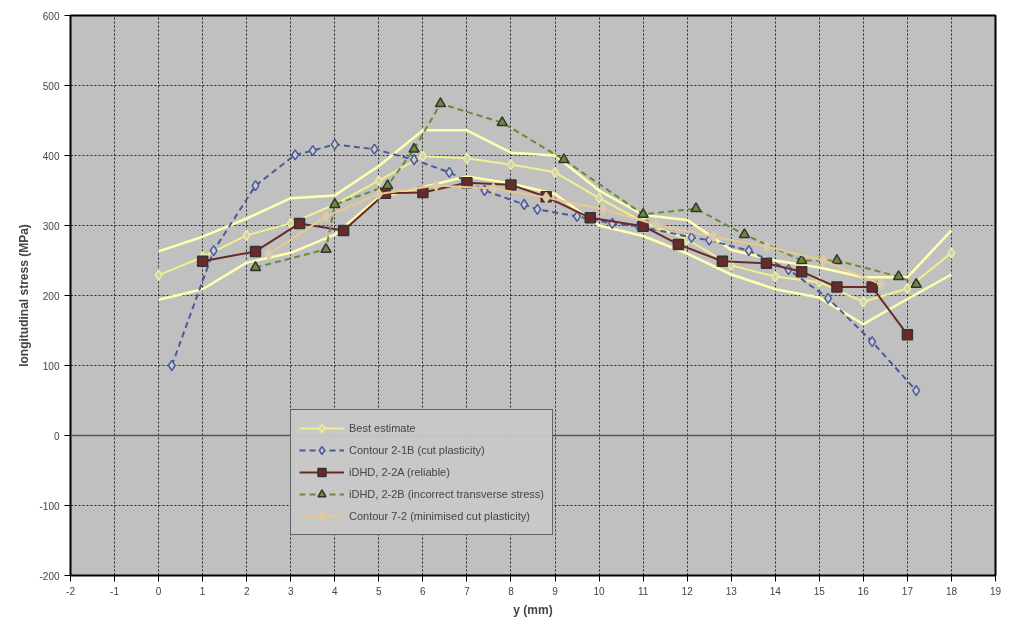 This screenshot has height=629, width=1020. I want to click on y-tick-label: 600, so click(51, 16).